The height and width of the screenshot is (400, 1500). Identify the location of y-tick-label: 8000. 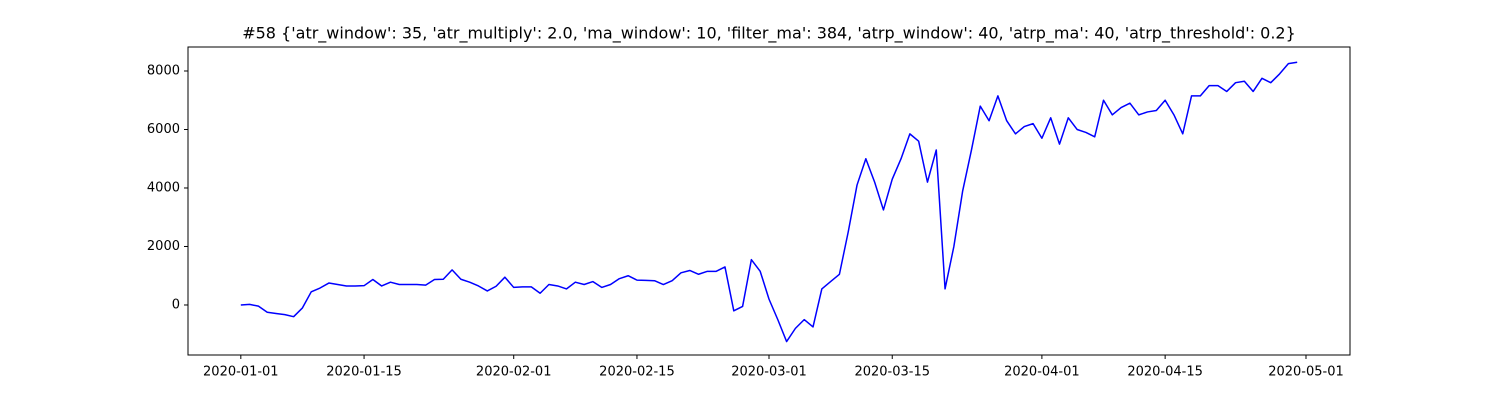
(163, 70).